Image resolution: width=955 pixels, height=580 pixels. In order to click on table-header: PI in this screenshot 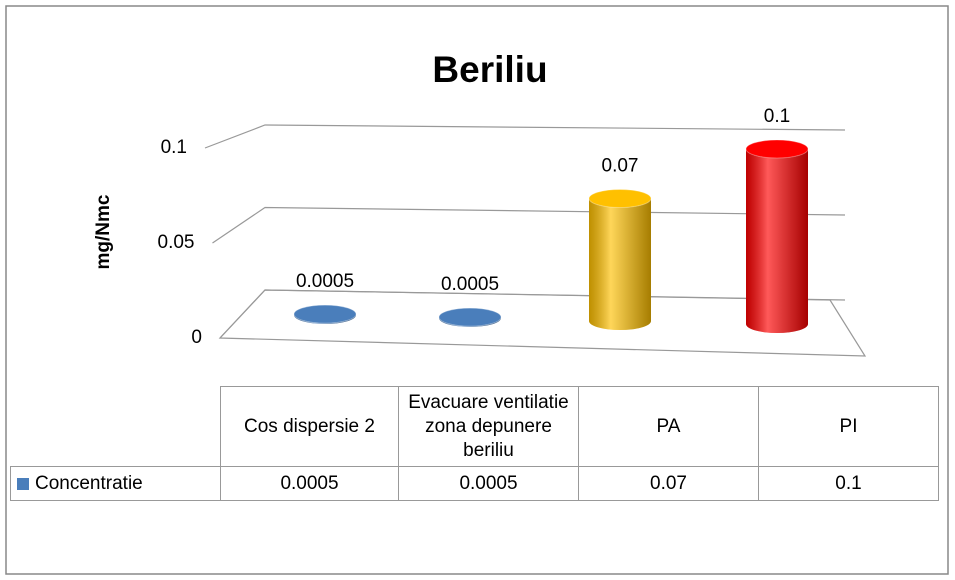, I will do `click(848, 426)`.